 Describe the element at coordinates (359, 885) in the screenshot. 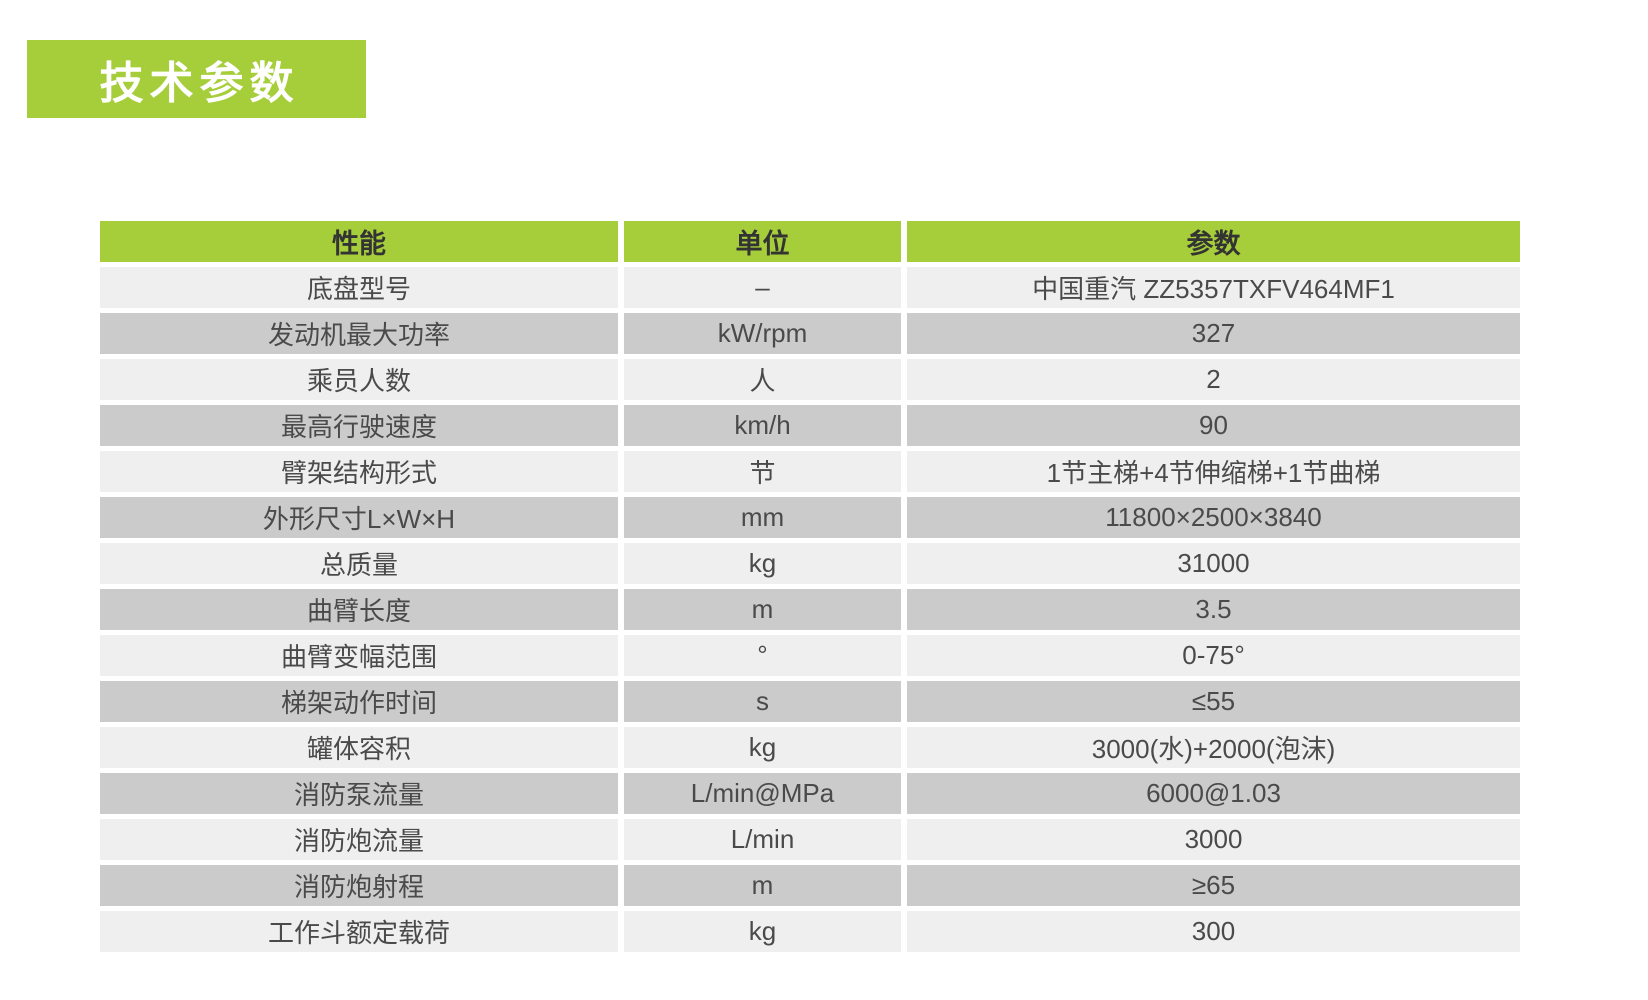

I see `cell-performance: 消防炮射程` at that location.